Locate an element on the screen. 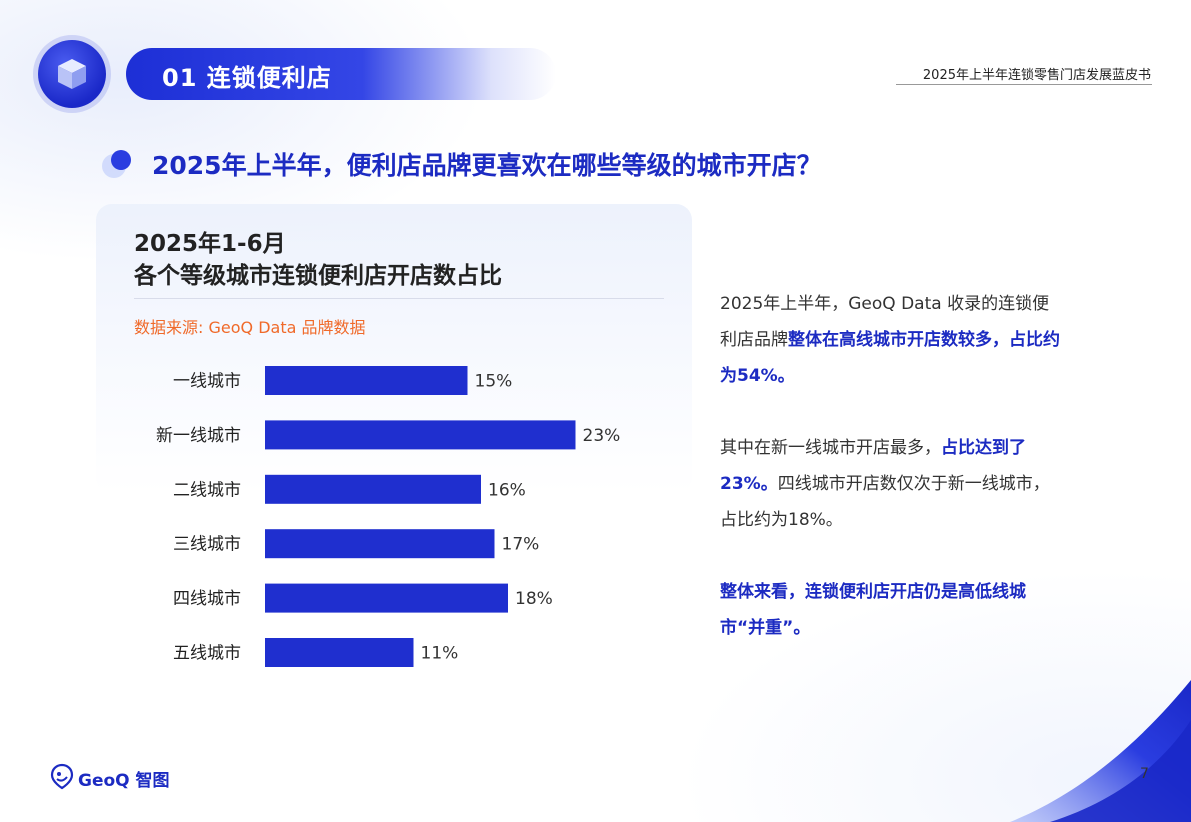 The height and width of the screenshot is (822, 1191). value-label: 18% is located at coordinates (534, 599).